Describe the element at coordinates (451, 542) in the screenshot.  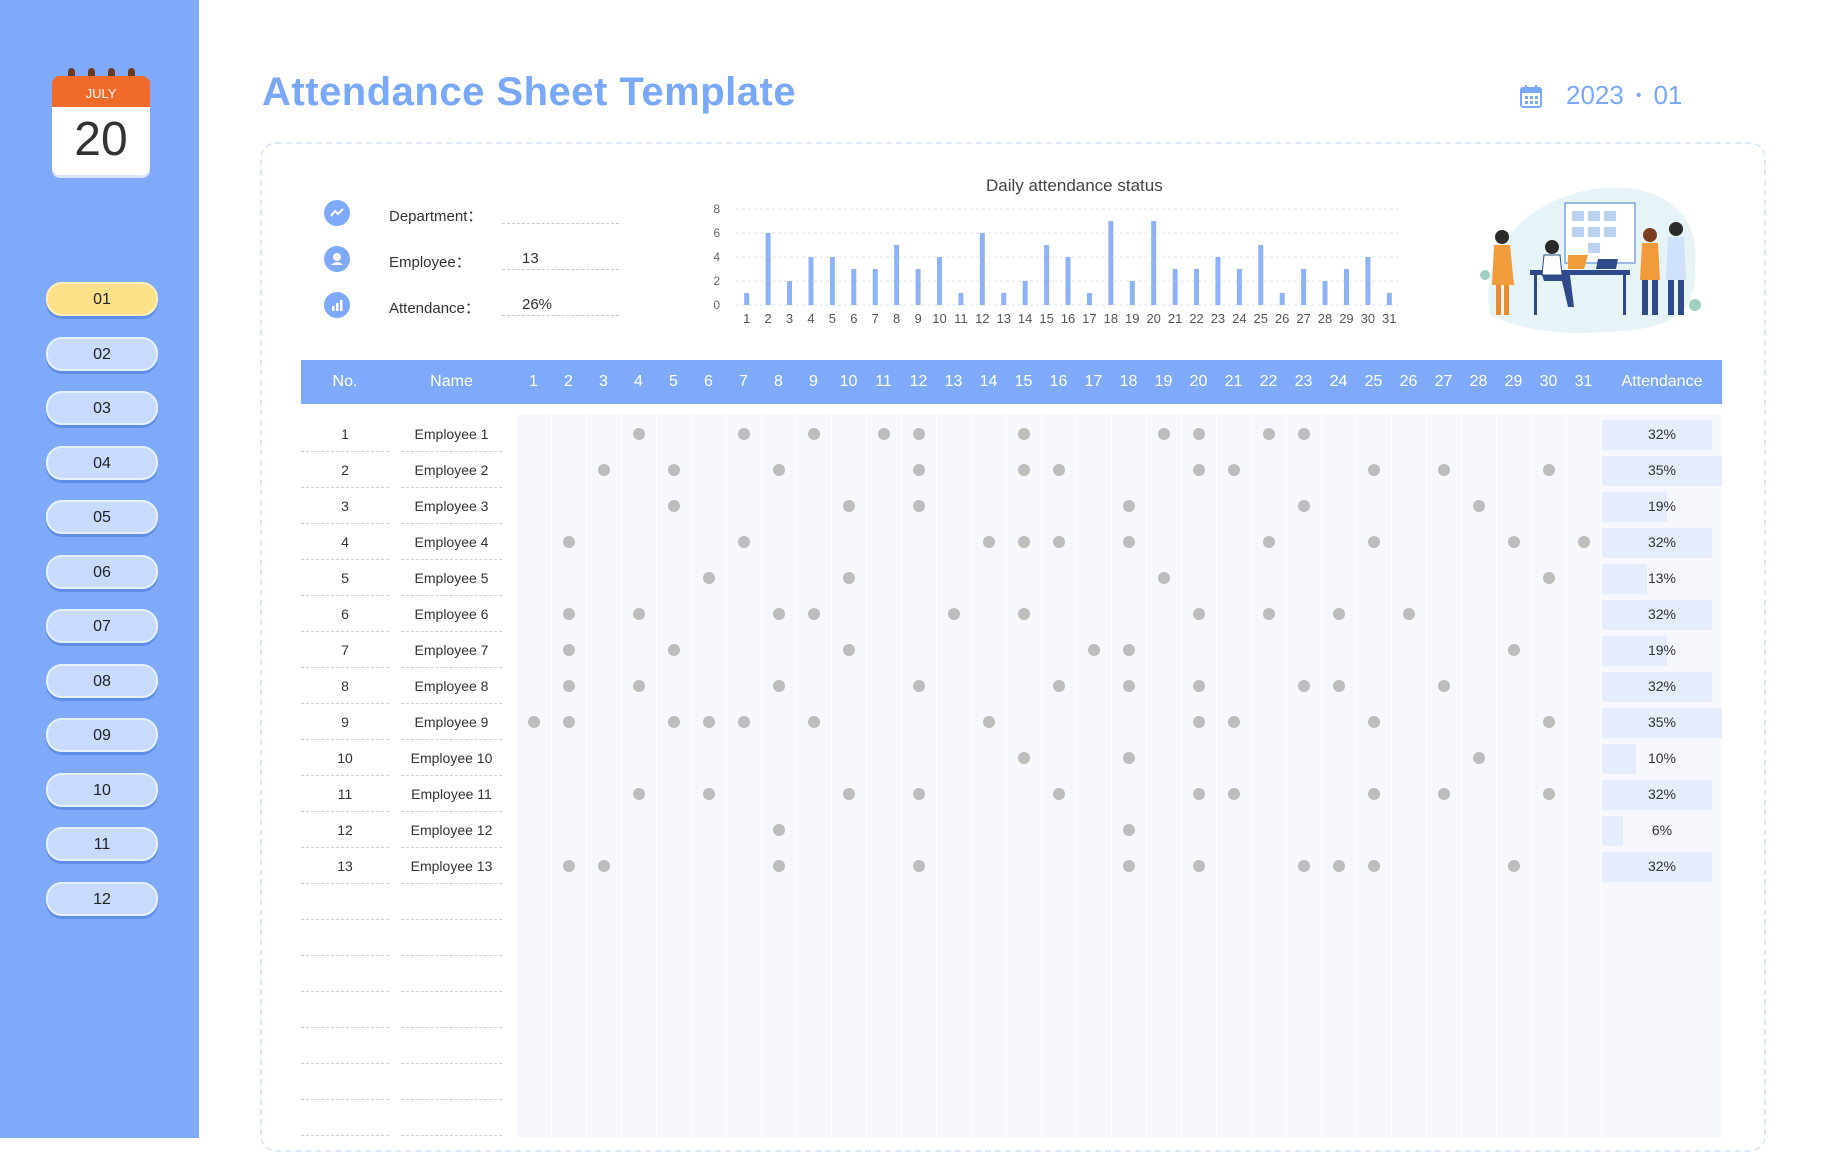
I see `cell-name: Employee 4` at that location.